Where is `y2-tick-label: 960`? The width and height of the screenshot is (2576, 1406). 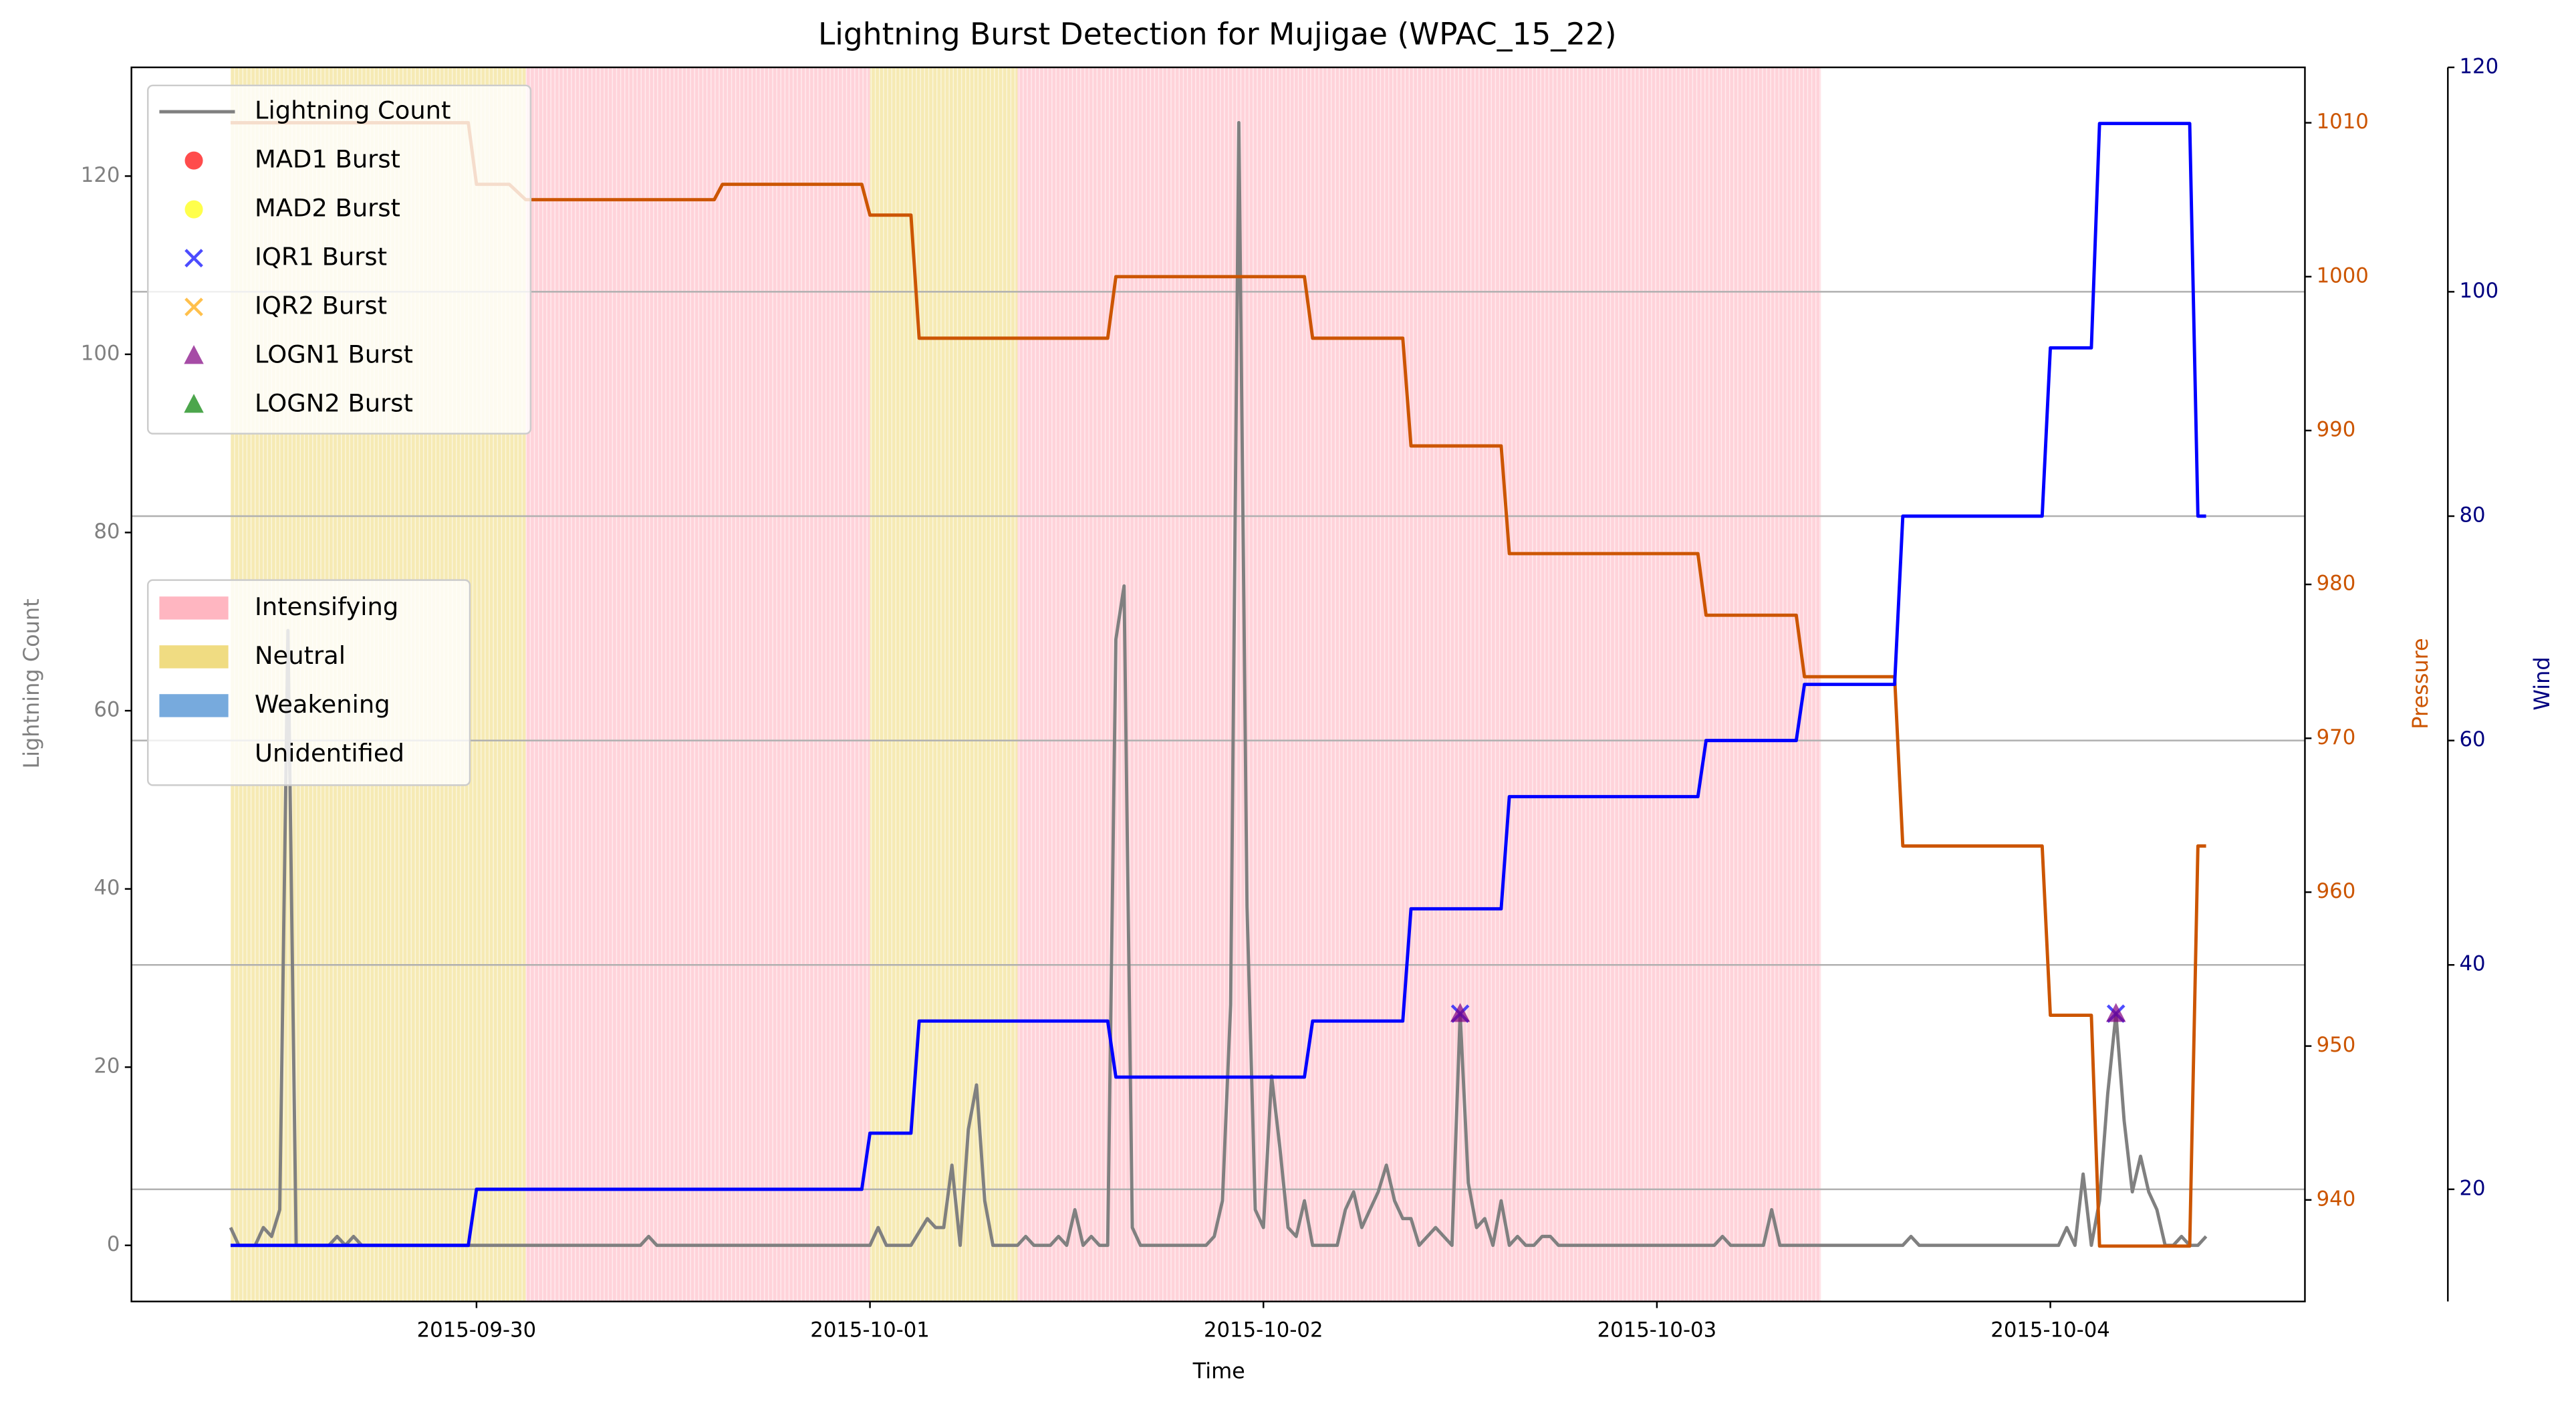
y2-tick-label: 960 is located at coordinates (2336, 891).